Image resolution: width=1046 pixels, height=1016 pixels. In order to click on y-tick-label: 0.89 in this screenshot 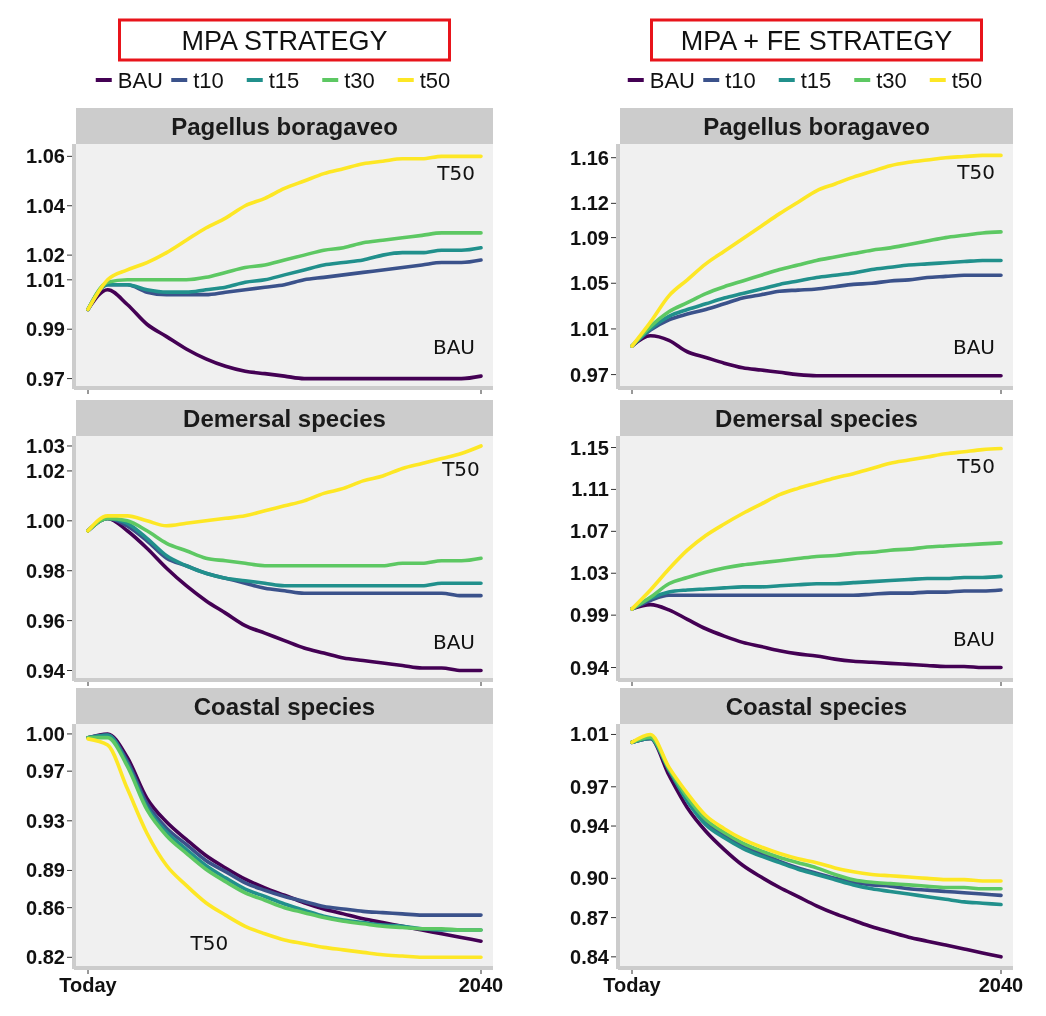, I will do `click(45, 870)`.